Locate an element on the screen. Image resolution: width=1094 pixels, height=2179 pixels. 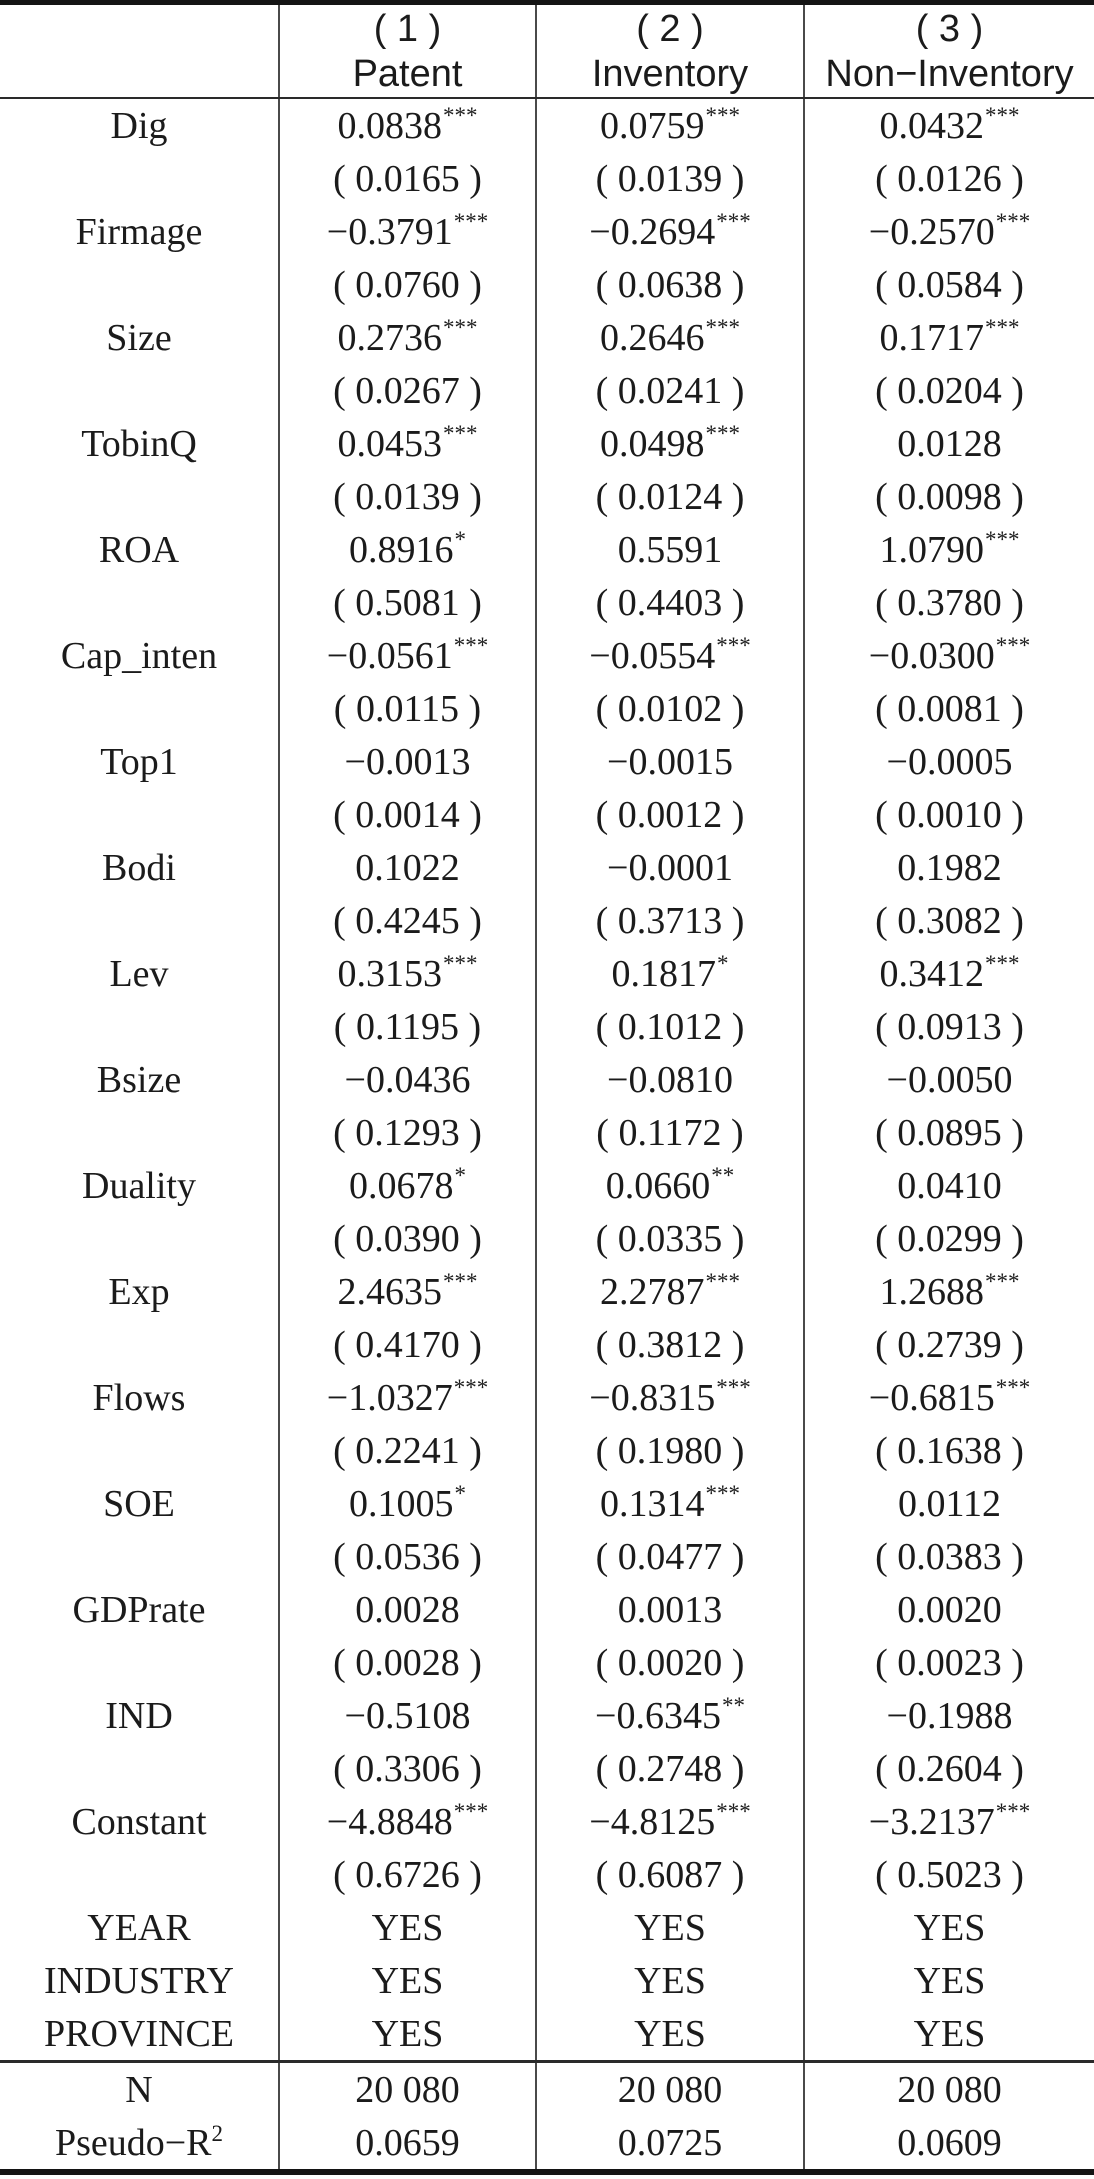
coefficient-cell: 2.4635*** is located at coordinates (407, 1291).